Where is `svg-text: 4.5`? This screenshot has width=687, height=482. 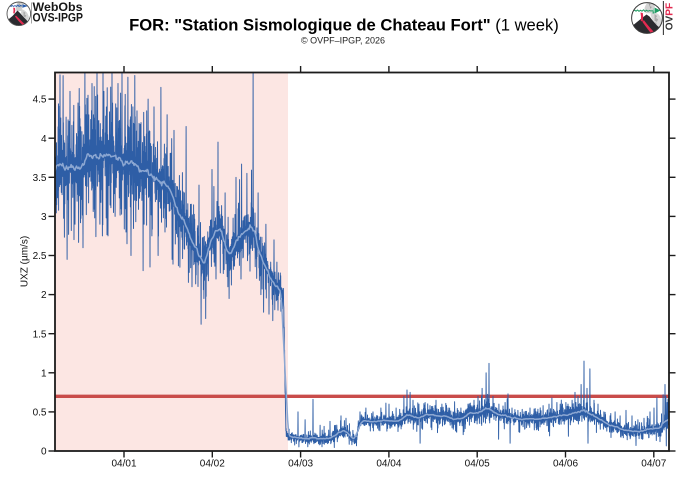
svg-text: 4.5 is located at coordinates (40, 100).